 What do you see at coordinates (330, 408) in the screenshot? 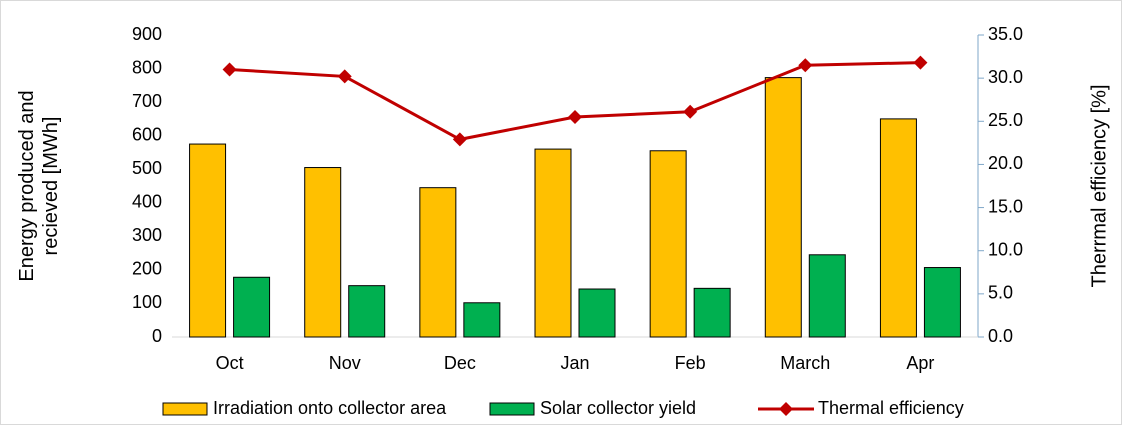
I see `legend-label: Irradiation onto collector area` at bounding box center [330, 408].